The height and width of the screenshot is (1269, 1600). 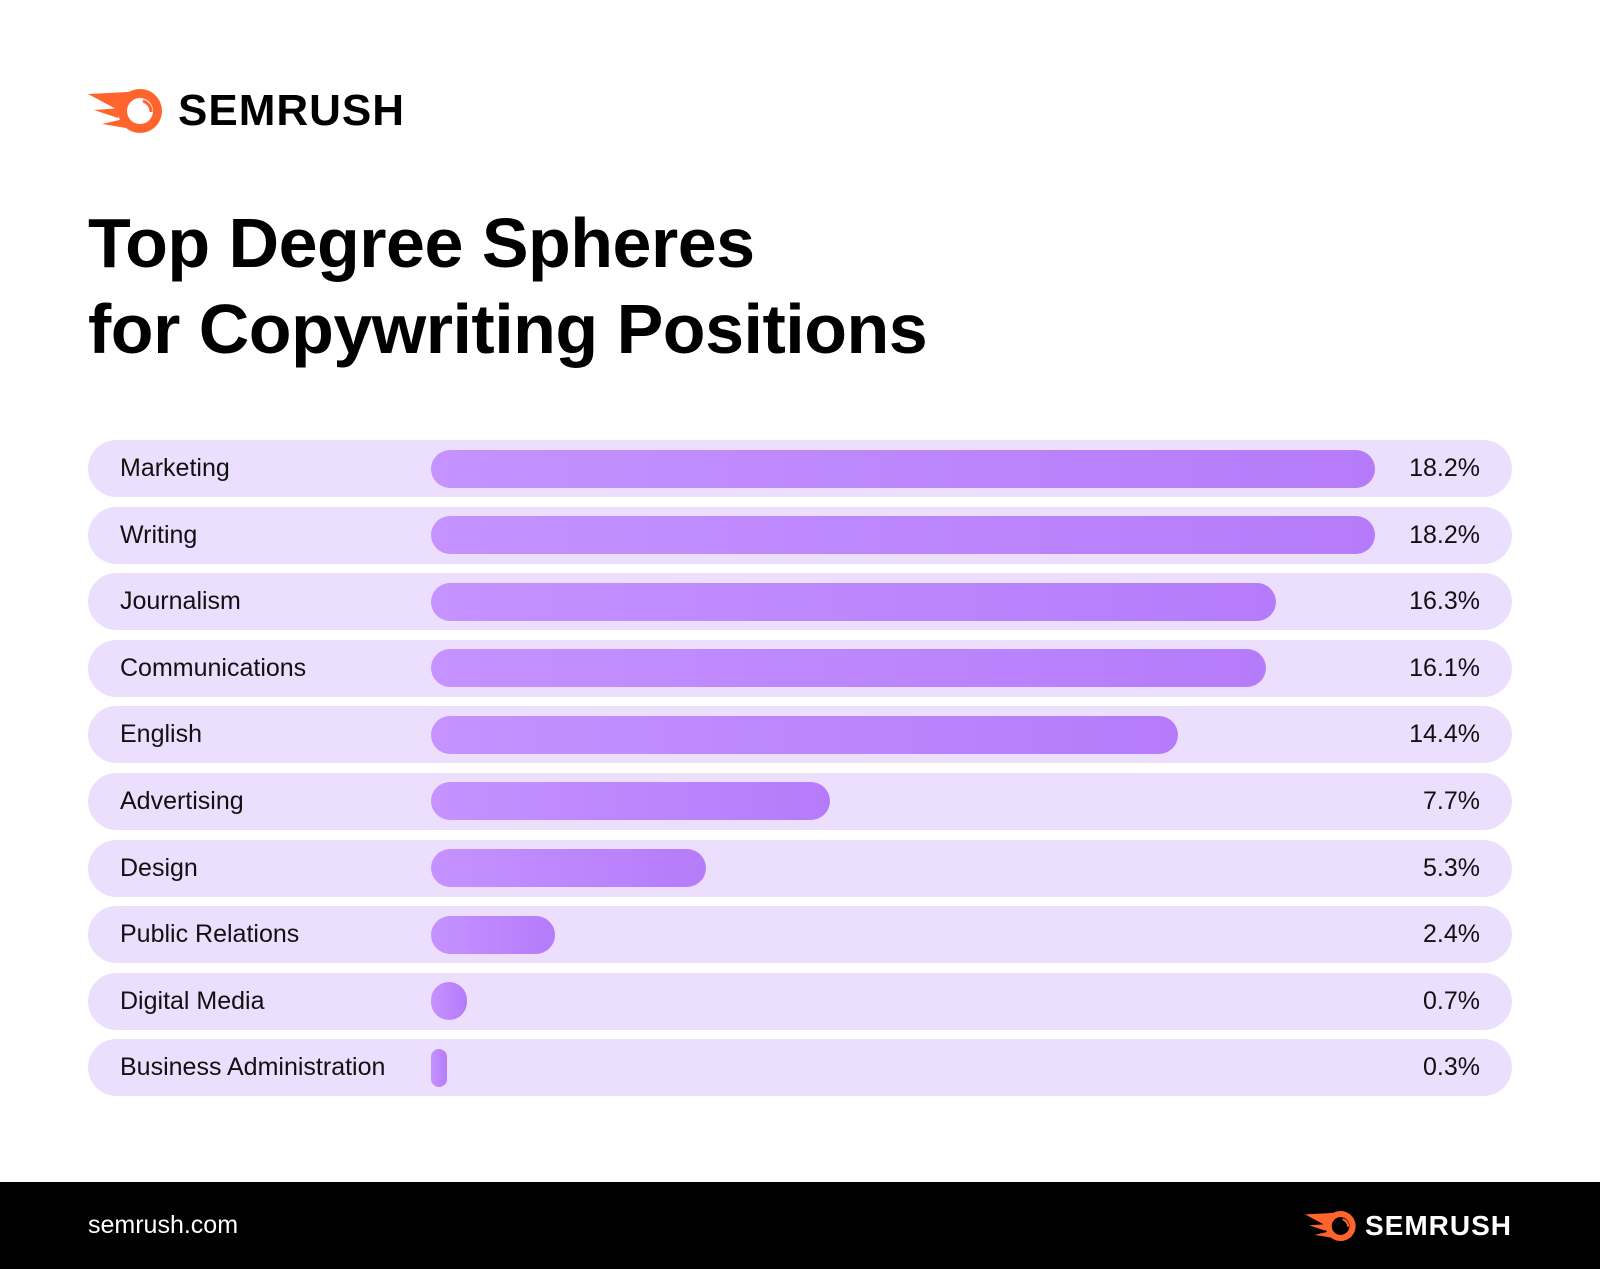 I want to click on bar-row: Advertising 7.7%, so click(x=800, y=801).